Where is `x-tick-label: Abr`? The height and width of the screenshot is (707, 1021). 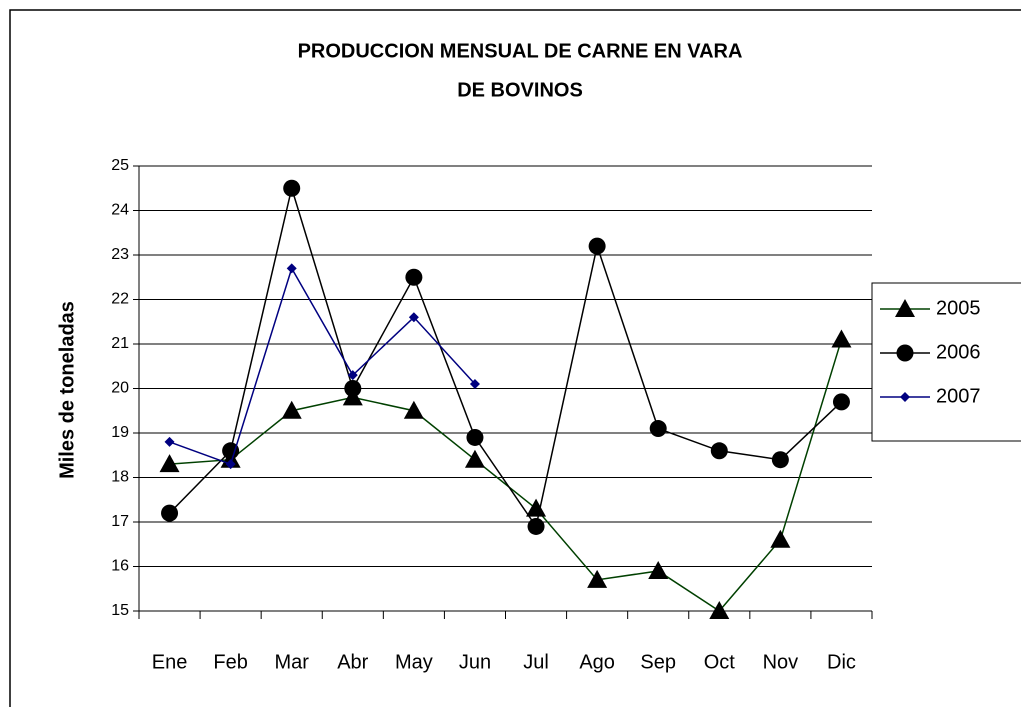
x-tick-label: Abr is located at coordinates (352, 662).